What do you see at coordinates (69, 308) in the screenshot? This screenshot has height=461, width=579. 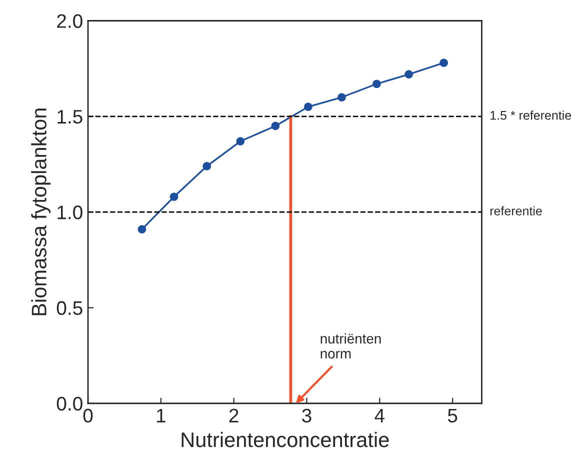 I see `y-tick-label: 0.5` at bounding box center [69, 308].